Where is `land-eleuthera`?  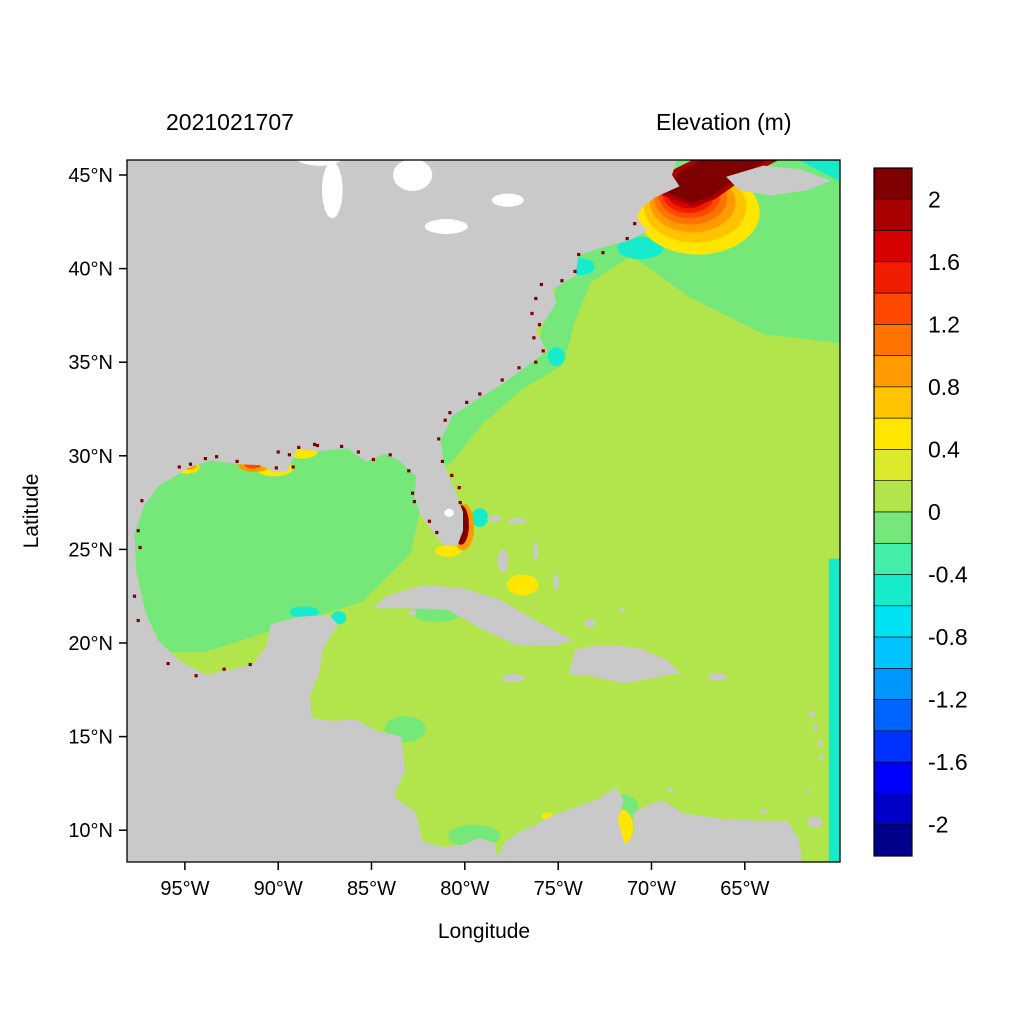 land-eleuthera is located at coordinates (536, 551).